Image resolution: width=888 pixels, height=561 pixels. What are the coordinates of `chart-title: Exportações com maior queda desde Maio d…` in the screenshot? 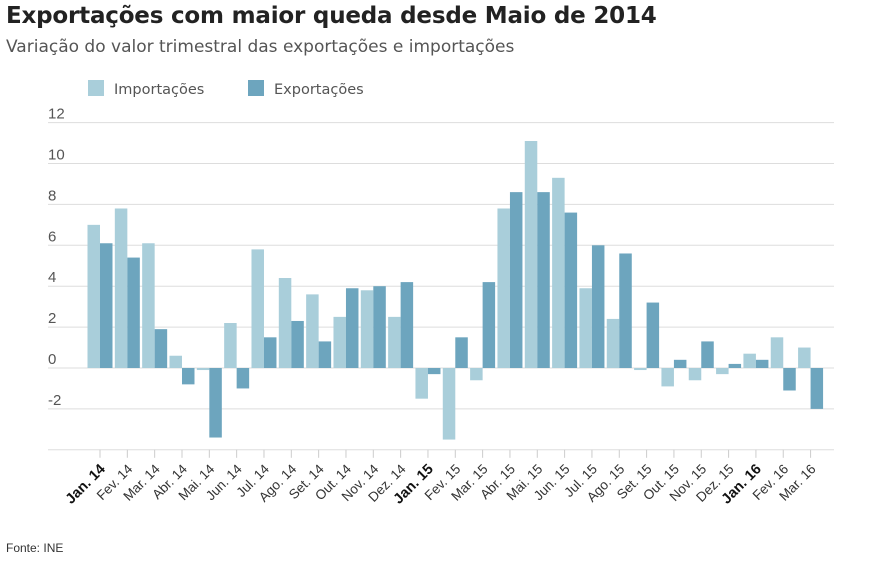 It's located at (331, 16).